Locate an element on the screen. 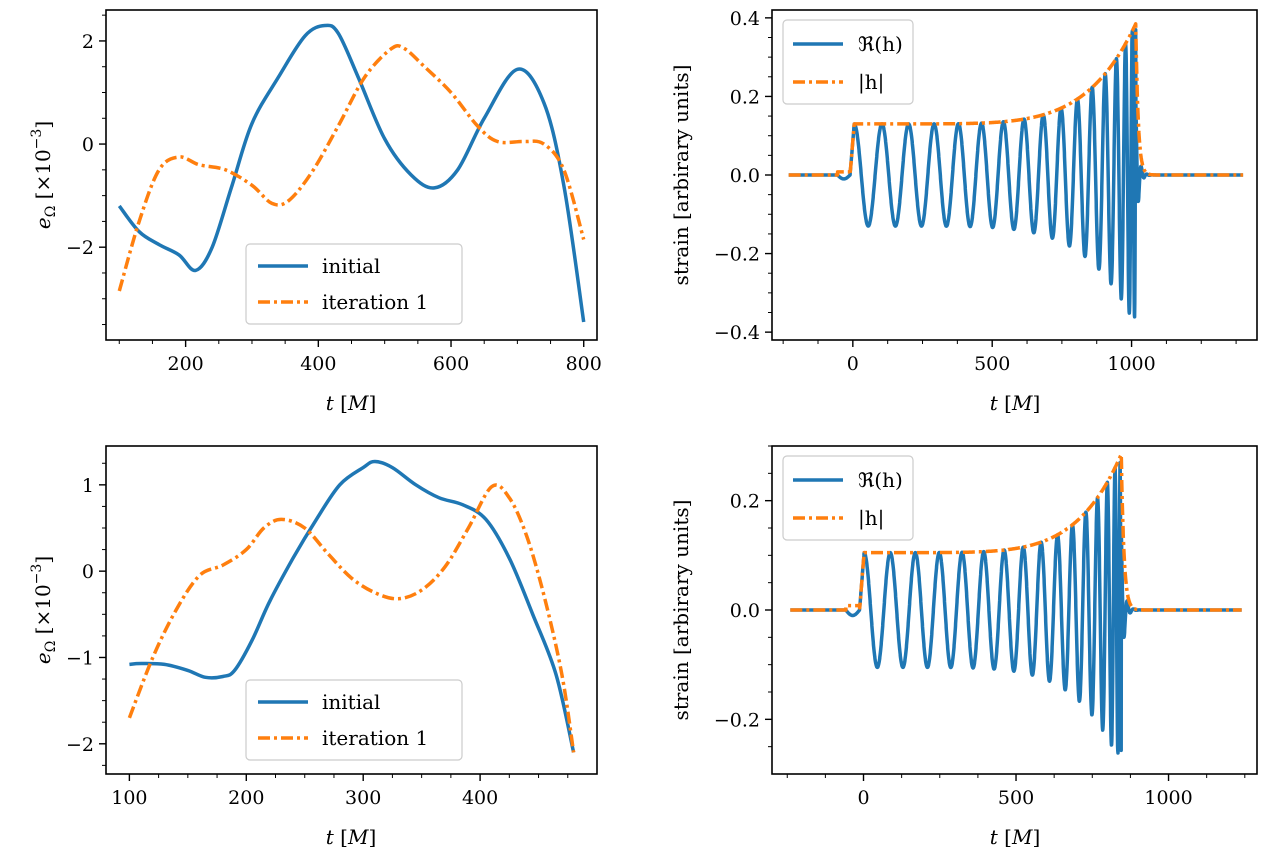  y-tick-label: −1 is located at coordinates (80, 658).